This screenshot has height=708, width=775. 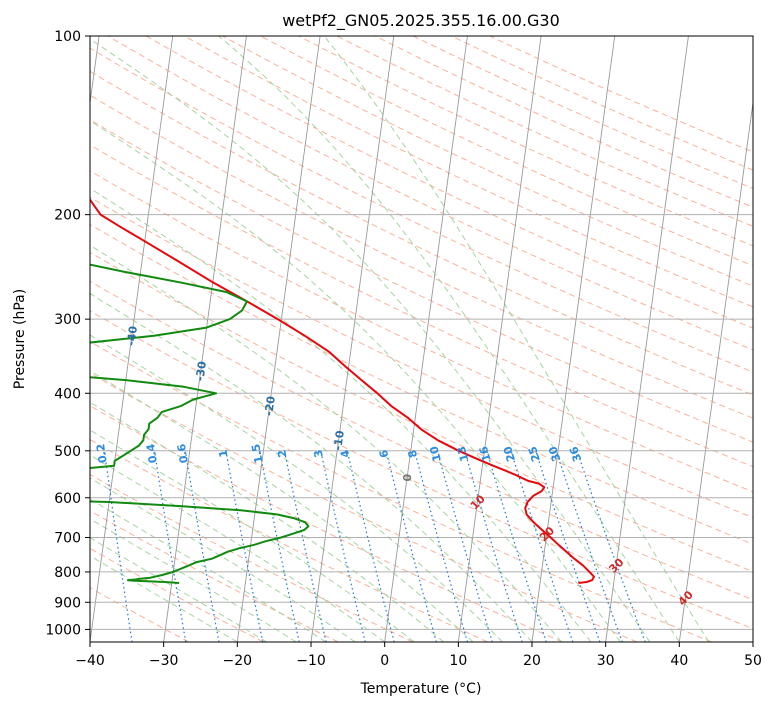 What do you see at coordinates (67, 573) in the screenshot?
I see `y-tick-label: 800` at bounding box center [67, 573].